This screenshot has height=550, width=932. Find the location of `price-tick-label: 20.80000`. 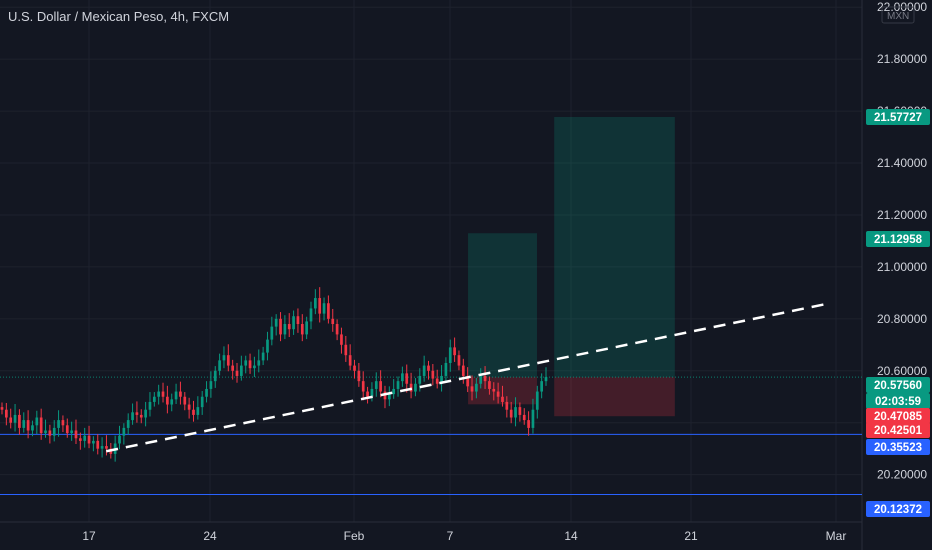

price-tick-label: 20.80000 is located at coordinates (902, 319).